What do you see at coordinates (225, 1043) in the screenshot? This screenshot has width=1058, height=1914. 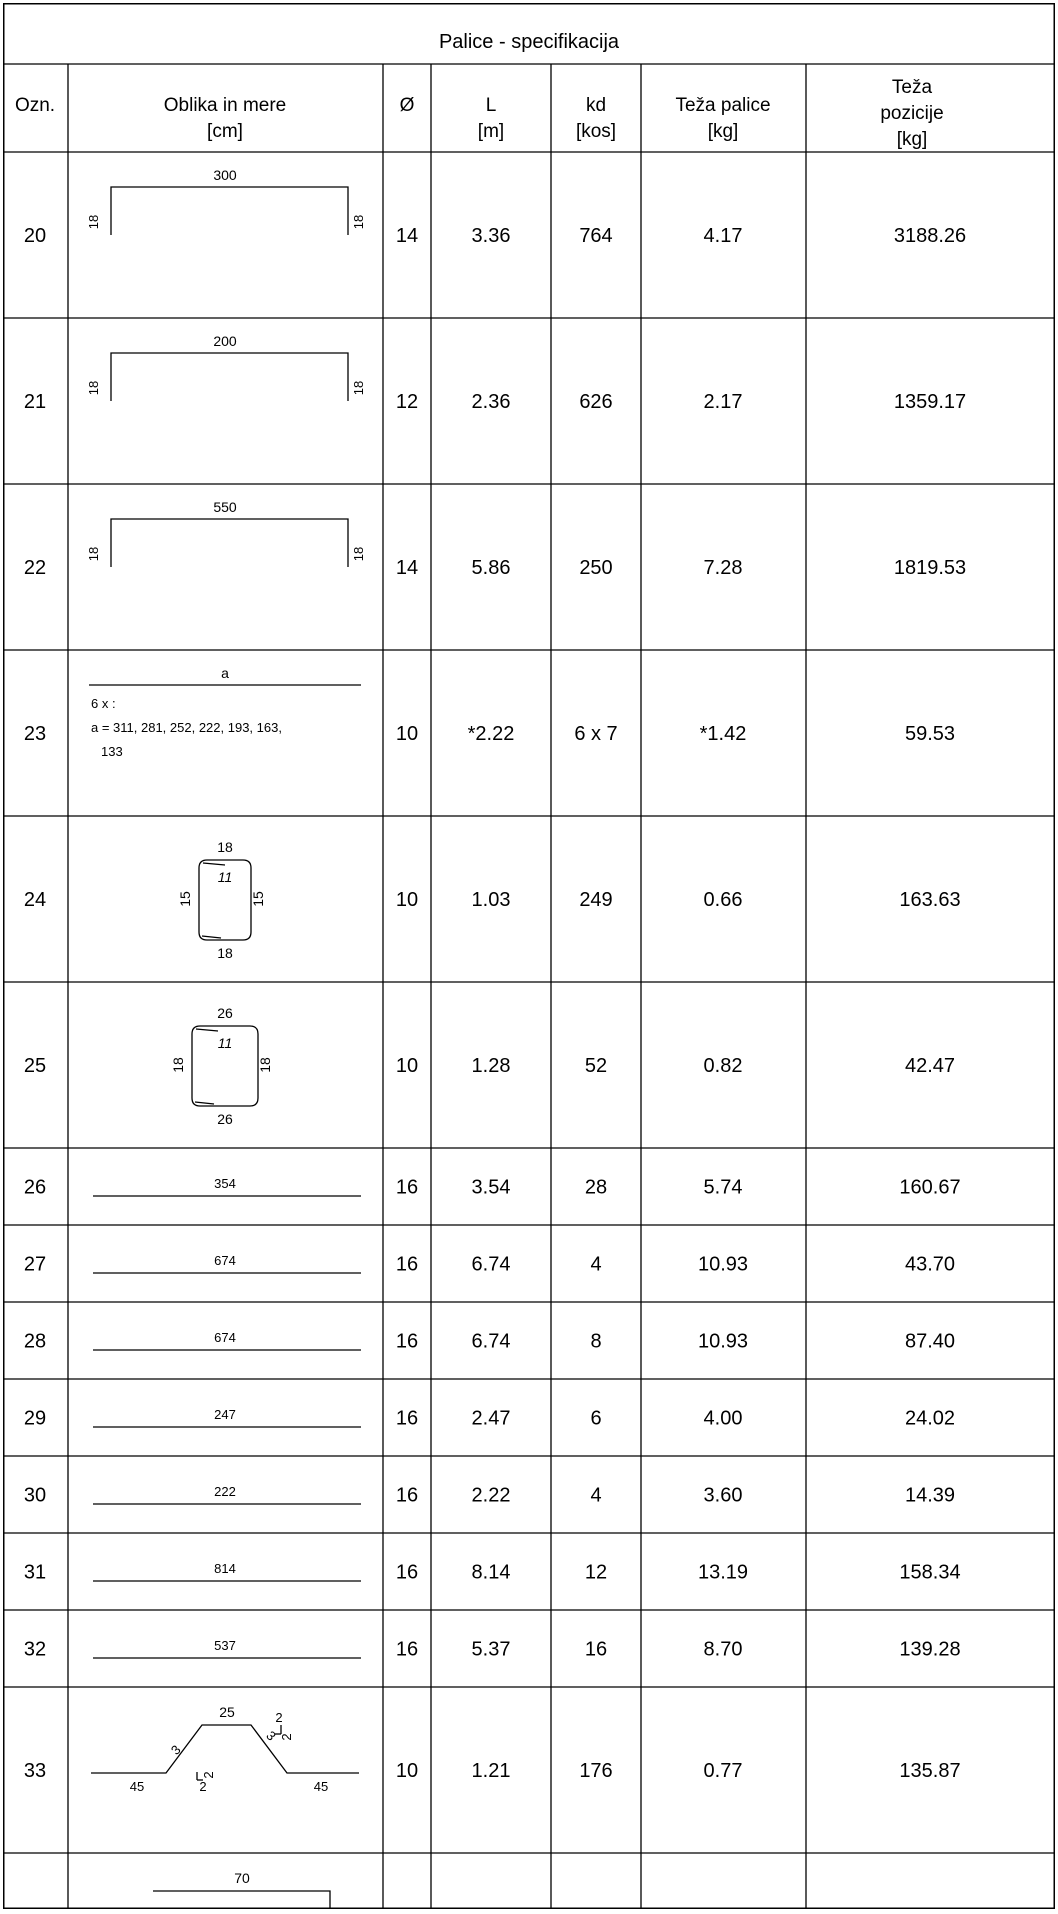 I see `dim-hook: 11` at bounding box center [225, 1043].